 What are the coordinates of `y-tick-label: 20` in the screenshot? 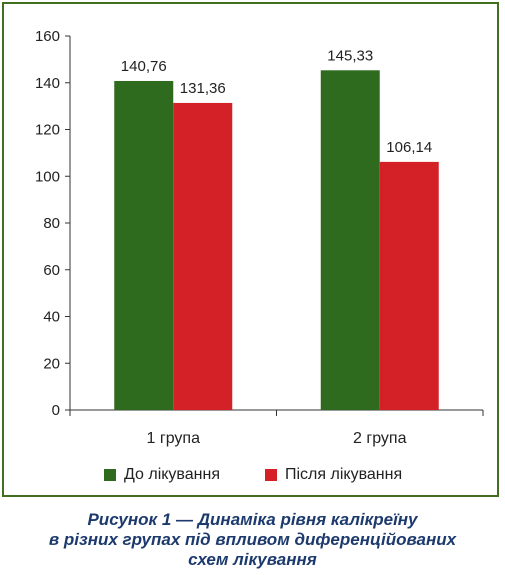 It's located at (51, 363).